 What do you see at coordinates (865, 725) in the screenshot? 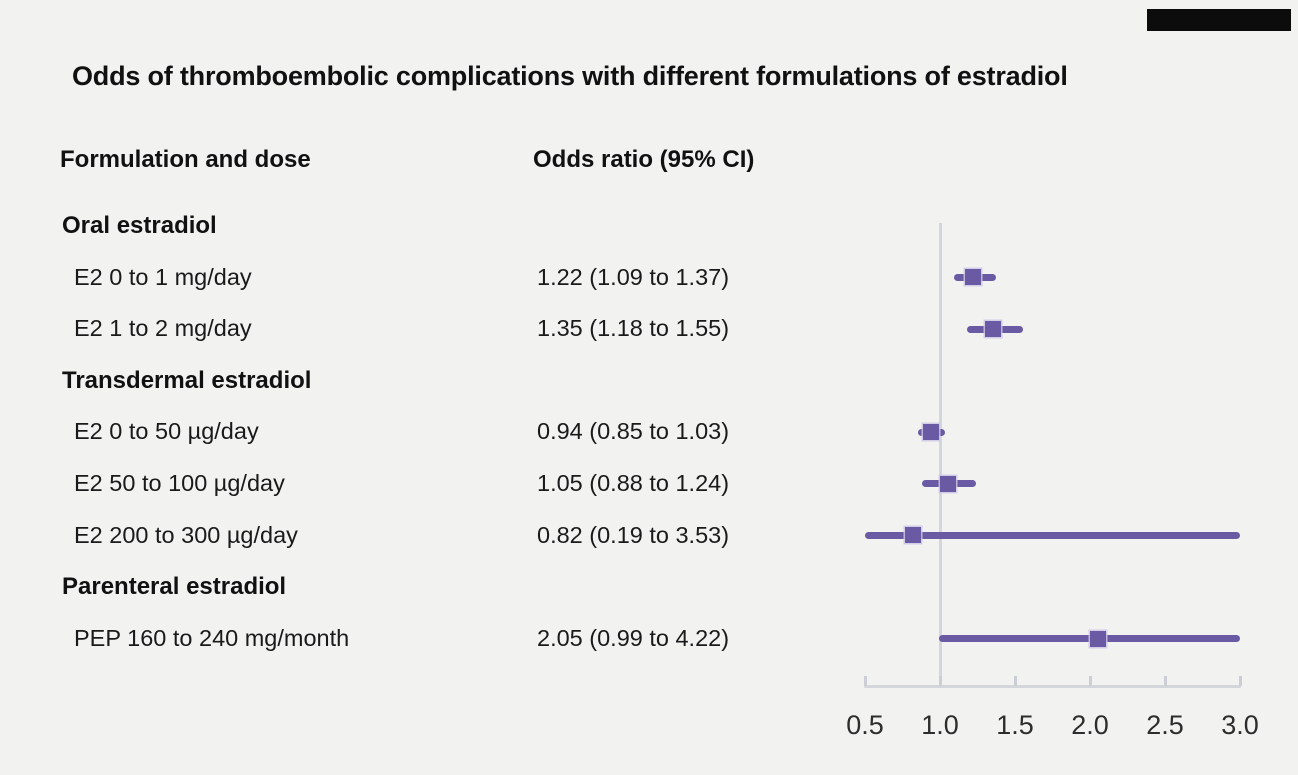
I see `x-axis-tick-label: 0.5` at bounding box center [865, 725].